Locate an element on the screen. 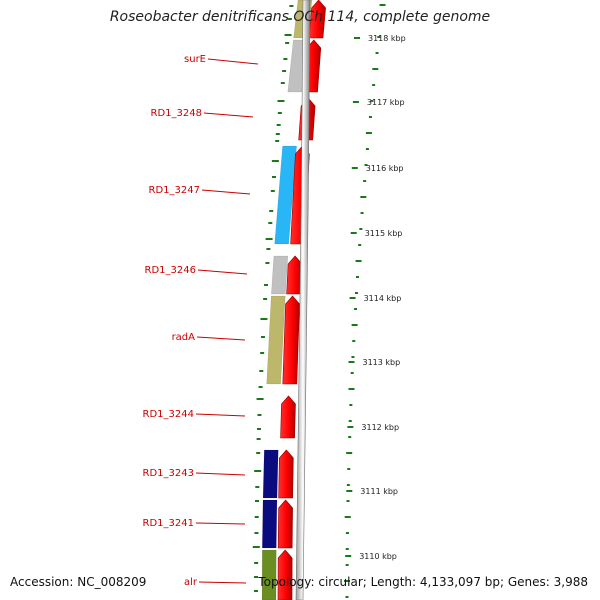 The image size is (600, 600). backbone-rail is located at coordinates (303, 300).